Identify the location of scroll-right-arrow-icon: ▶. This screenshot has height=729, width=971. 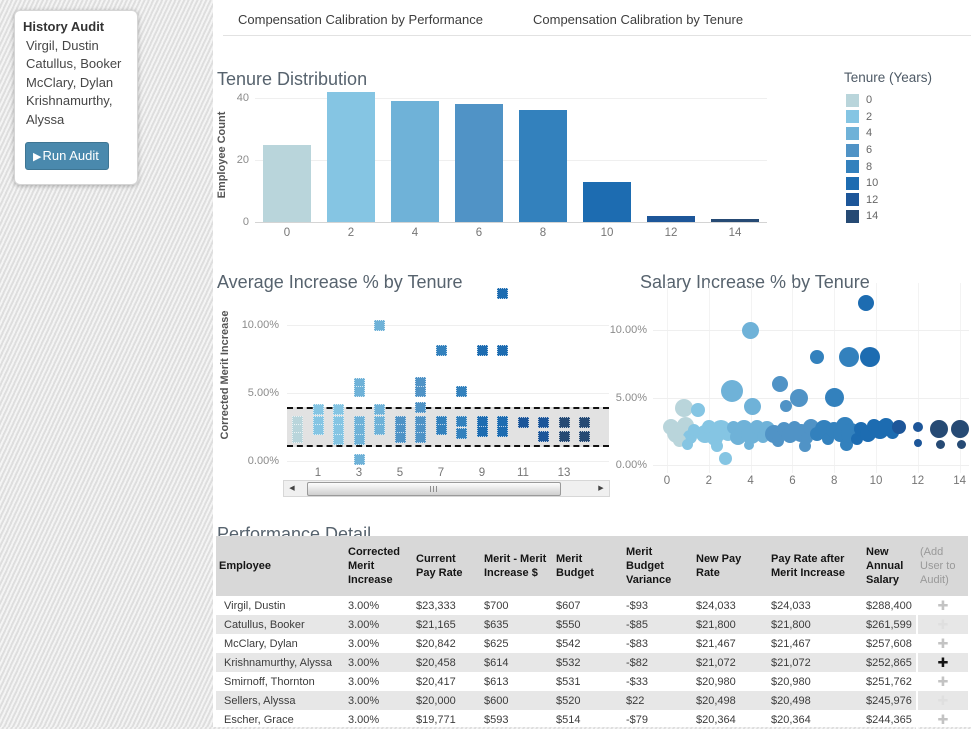
(601, 488).